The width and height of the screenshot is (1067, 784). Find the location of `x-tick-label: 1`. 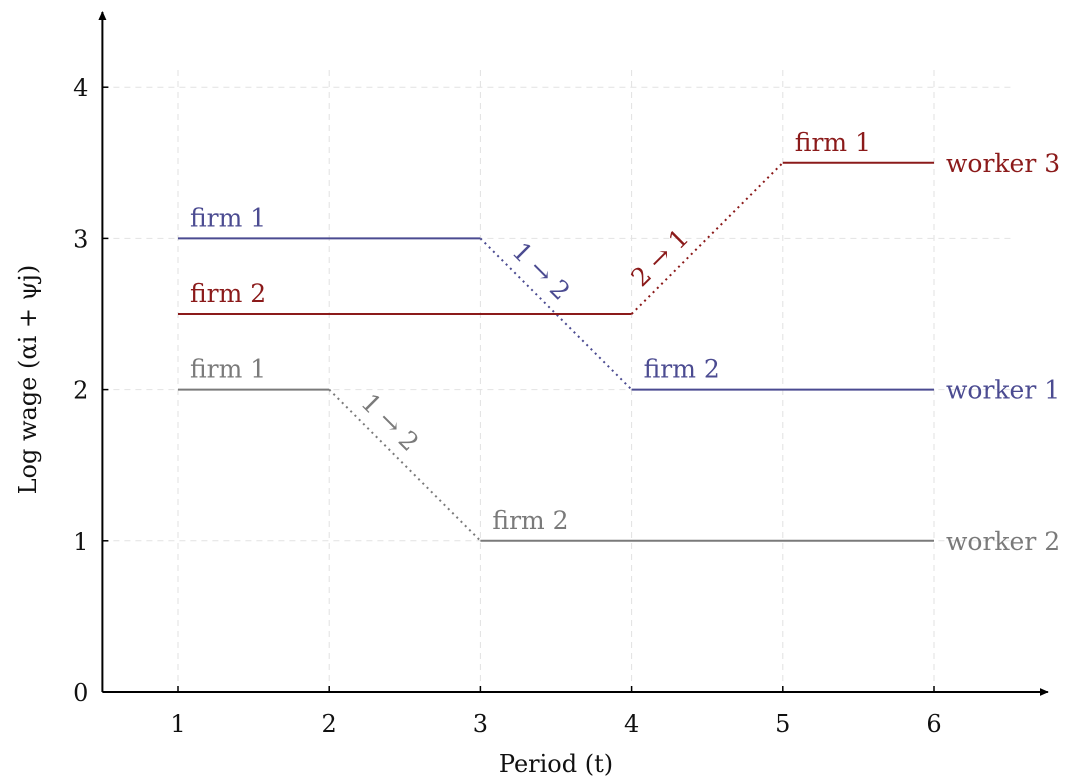

x-tick-label: 1 is located at coordinates (177, 724).